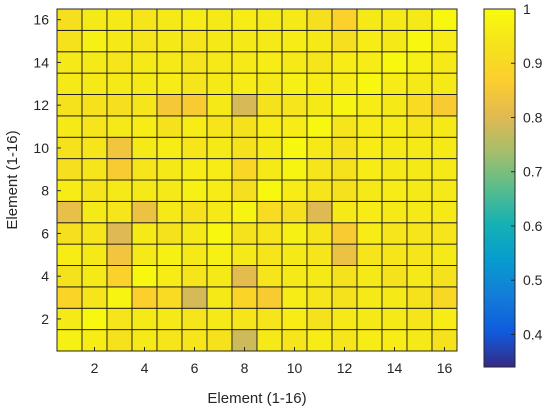 This screenshot has height=413, width=550. Describe the element at coordinates (533, 63) in the screenshot. I see `colorbar-tick-label: 0.9` at that location.